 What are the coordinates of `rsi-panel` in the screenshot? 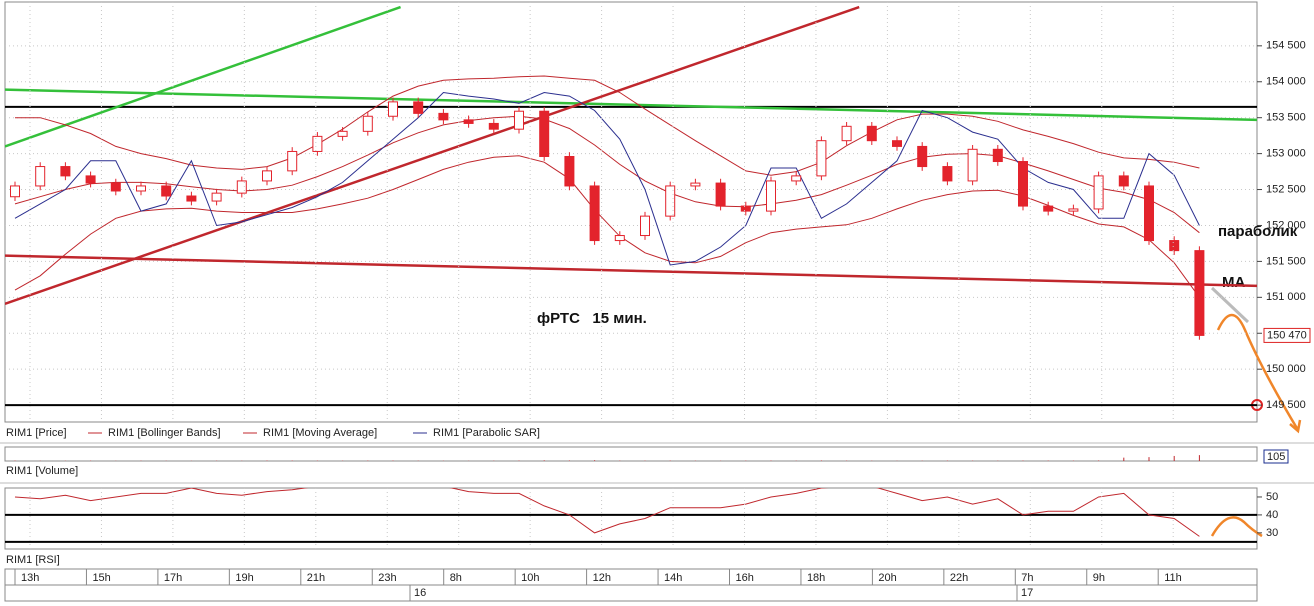 It's located at (631, 518).